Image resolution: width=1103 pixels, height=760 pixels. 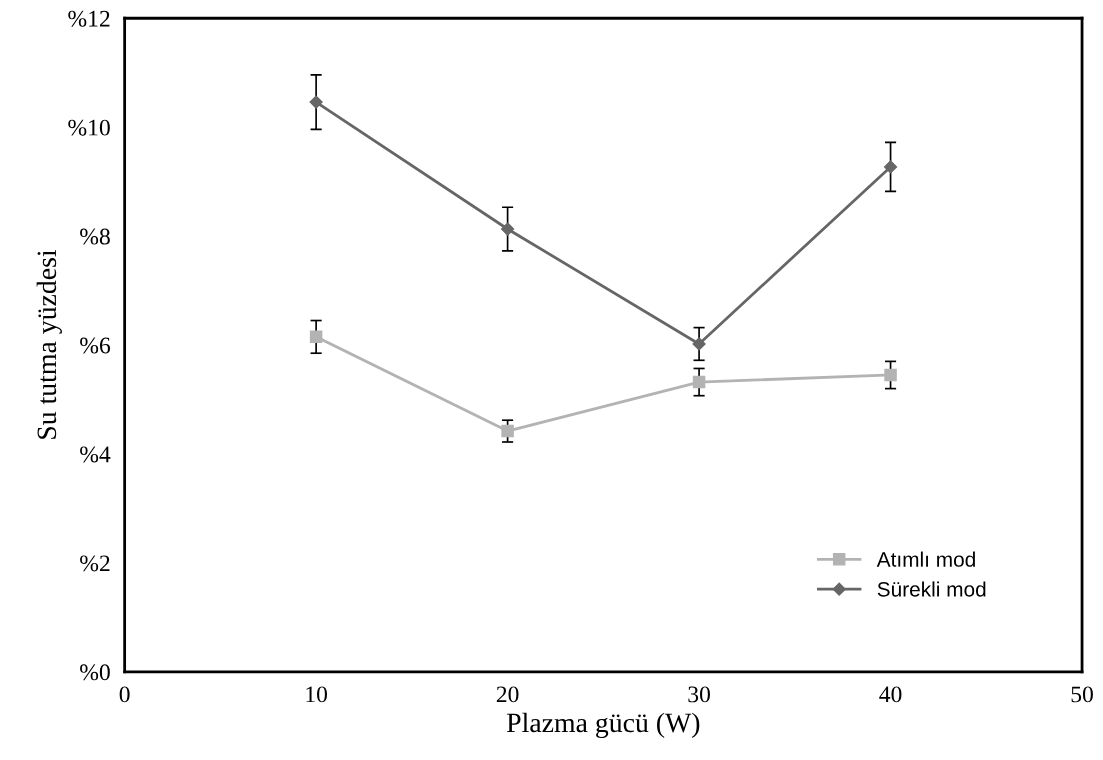 I want to click on x-tick-label: 0, so click(x=124, y=694).